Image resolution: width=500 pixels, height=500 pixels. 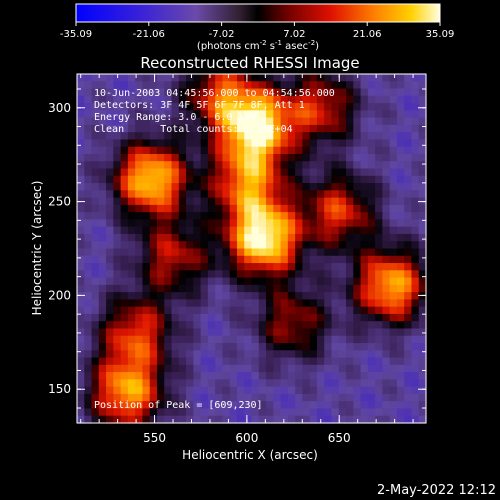 I want to click on peak-position-label: Position of Peak = [609,230], so click(x=178, y=405).